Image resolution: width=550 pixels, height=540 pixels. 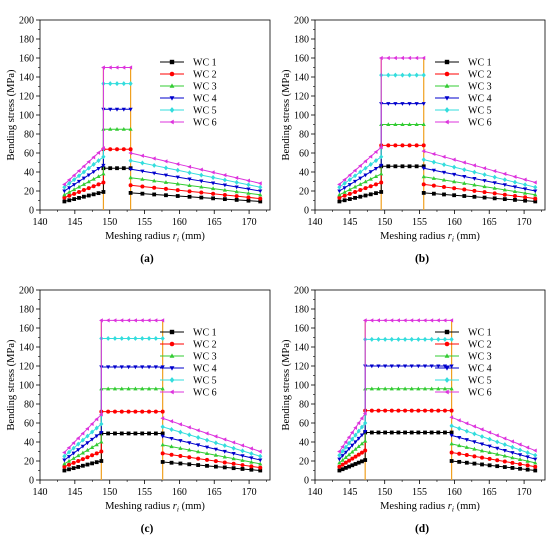 What do you see at coordinates (147, 529) in the screenshot?
I see `panel-label: (c)` at bounding box center [147, 529].